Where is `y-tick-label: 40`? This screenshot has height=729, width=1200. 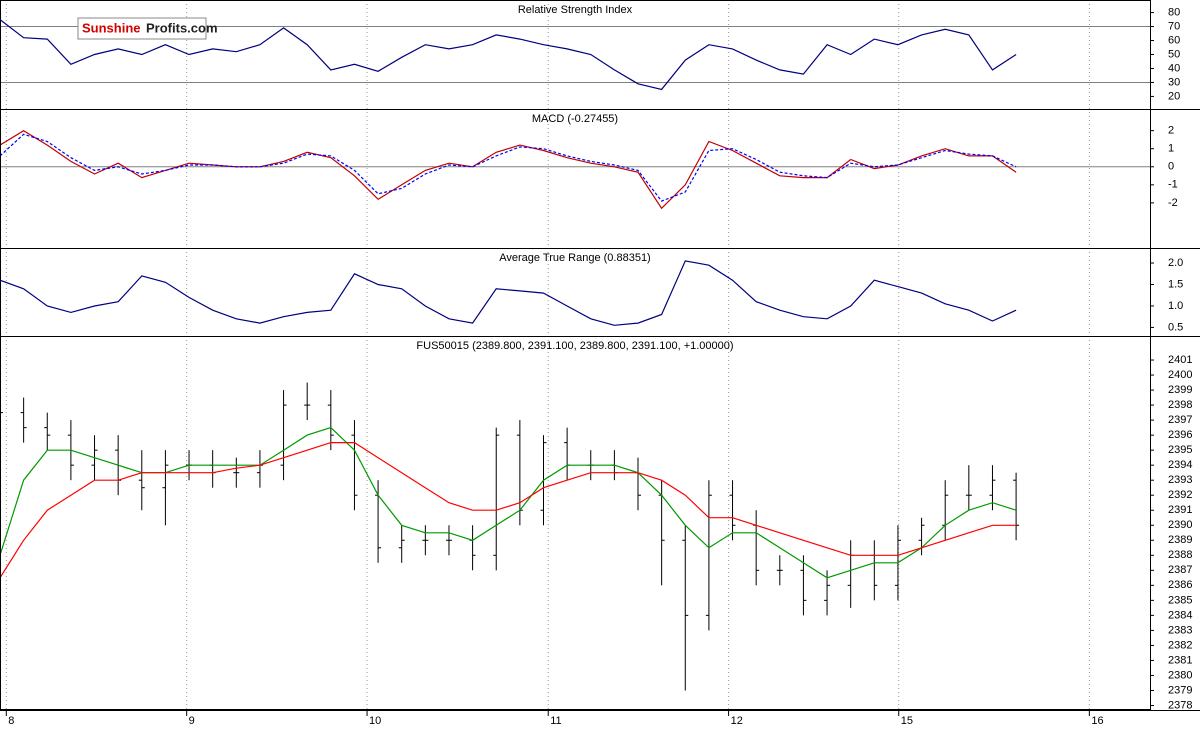
y-tick-label: 40 is located at coordinates (1174, 68).